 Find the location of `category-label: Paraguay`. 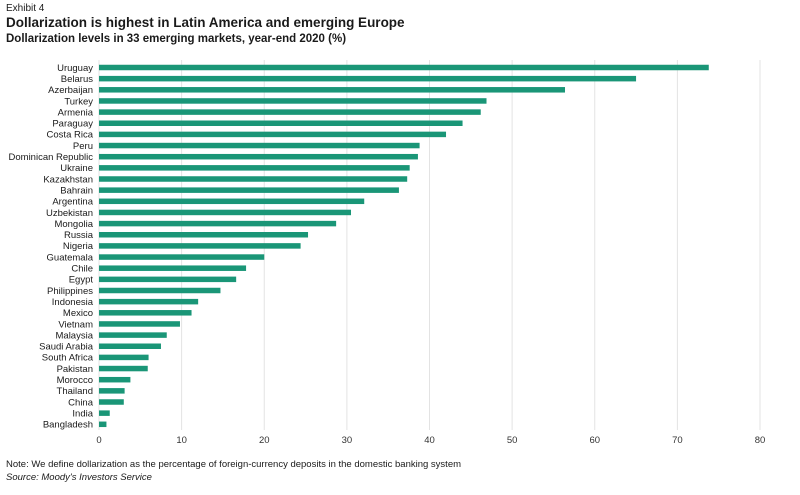

category-label: Paraguay is located at coordinates (72, 124).